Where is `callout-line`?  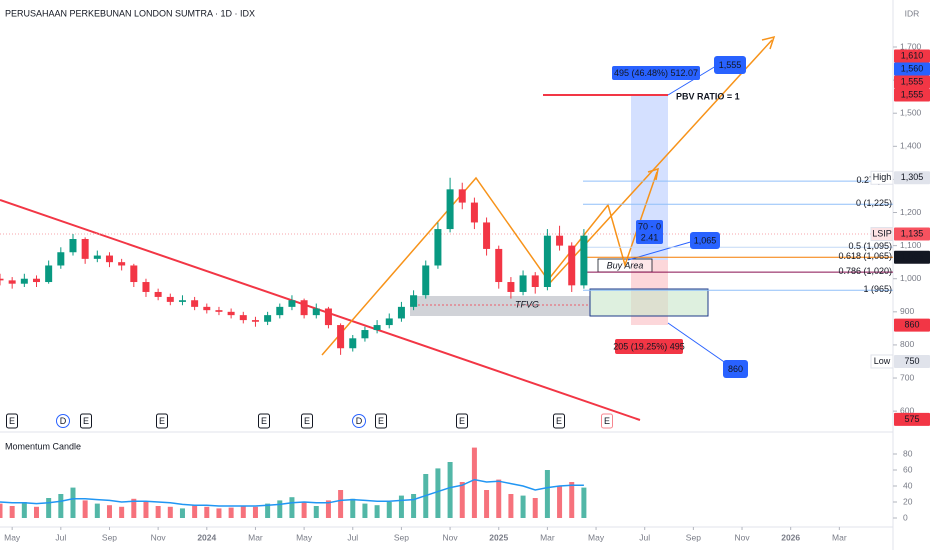 callout-line is located at coordinates (699, 344).